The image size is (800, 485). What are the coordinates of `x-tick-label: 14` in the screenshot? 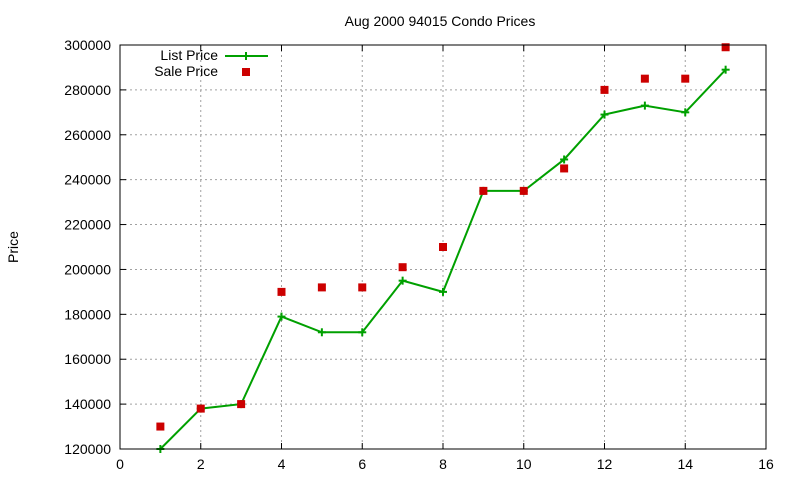 It's located at (685, 464).